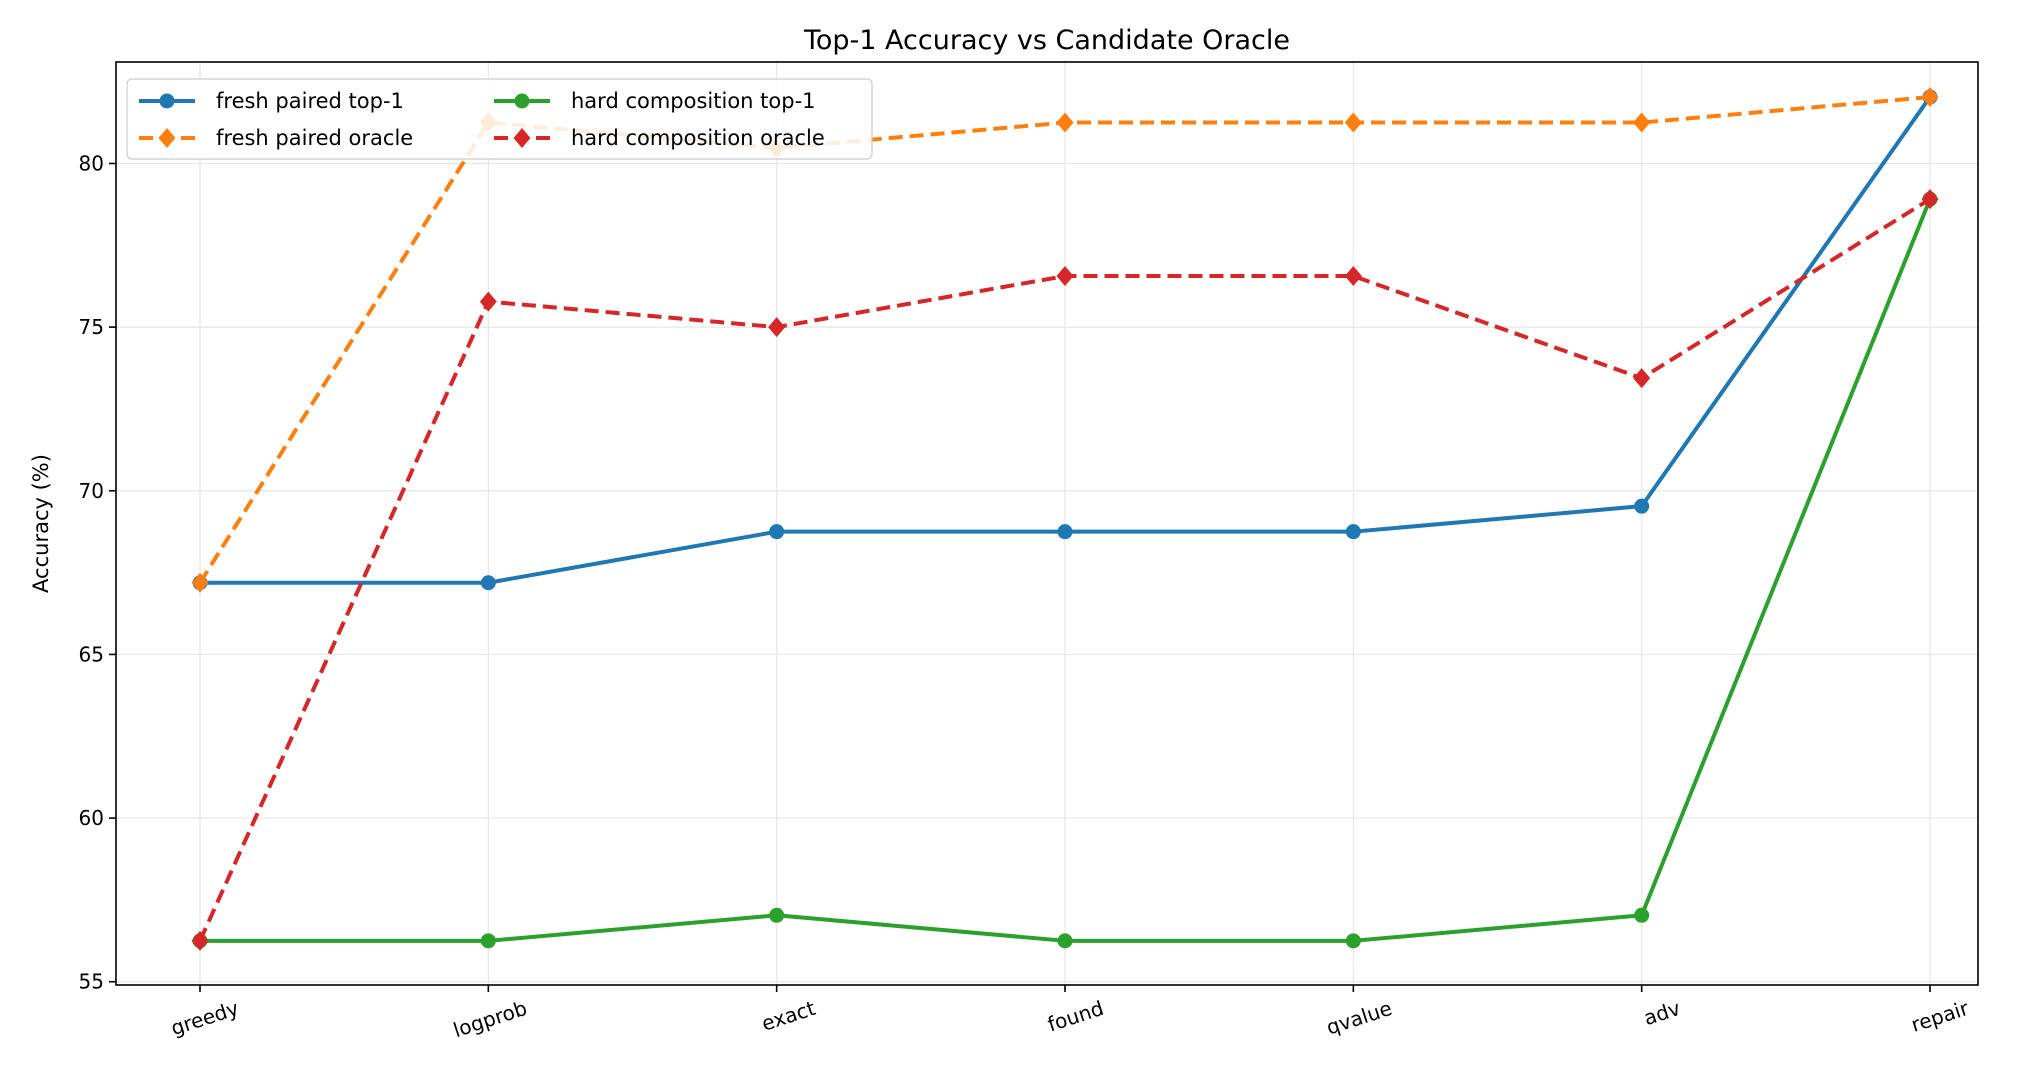 This screenshot has height=1080, width=2034. I want to click on legend-box, so click(499, 119).